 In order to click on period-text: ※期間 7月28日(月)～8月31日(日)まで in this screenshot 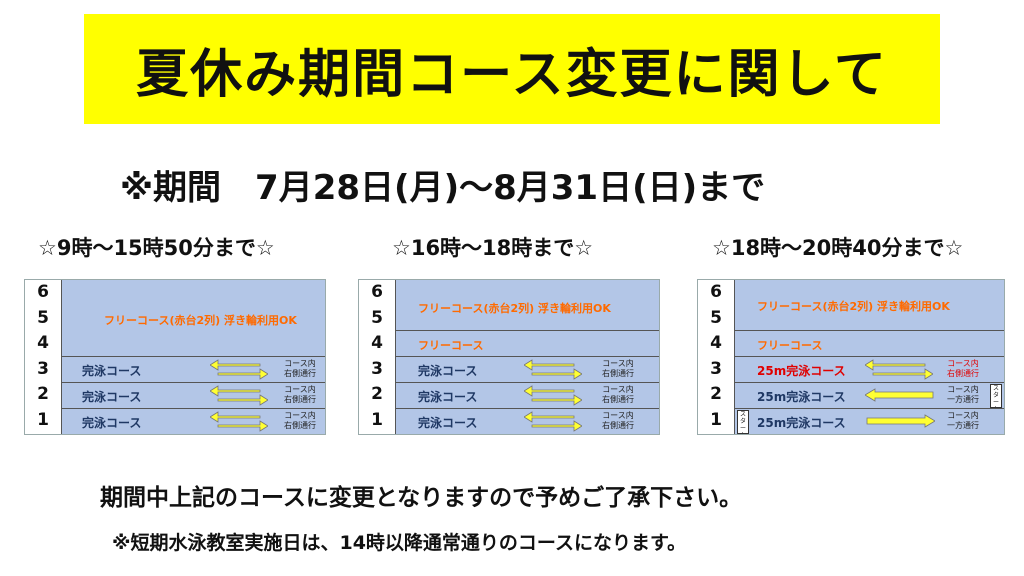, I will do `click(443, 188)`.